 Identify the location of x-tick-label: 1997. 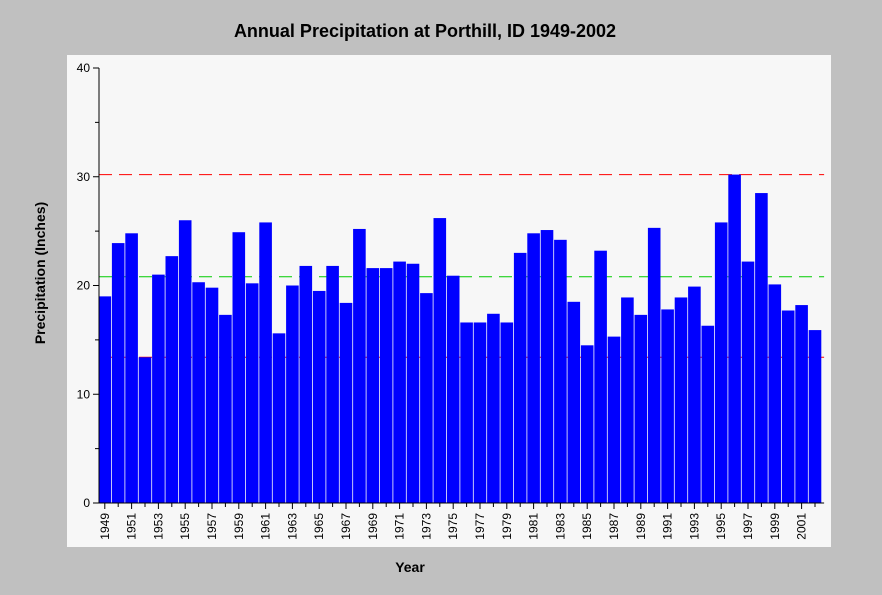
(748, 526).